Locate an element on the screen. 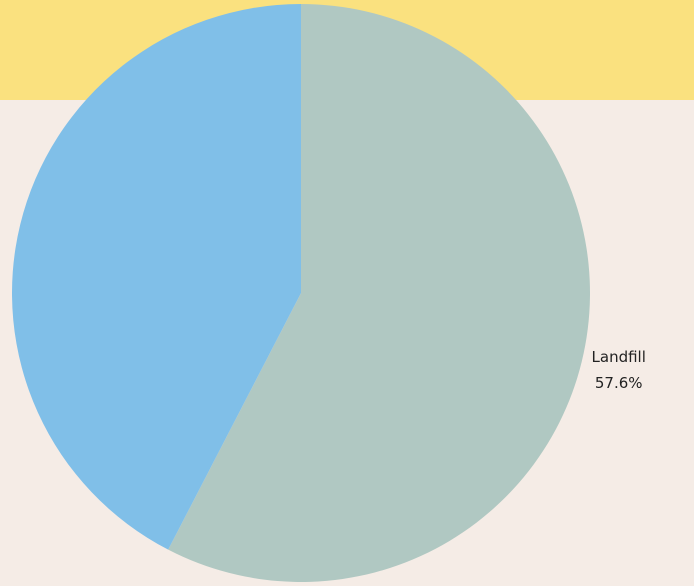 The height and width of the screenshot is (586, 694). slice-value-label: 57.6% is located at coordinates (619, 383).